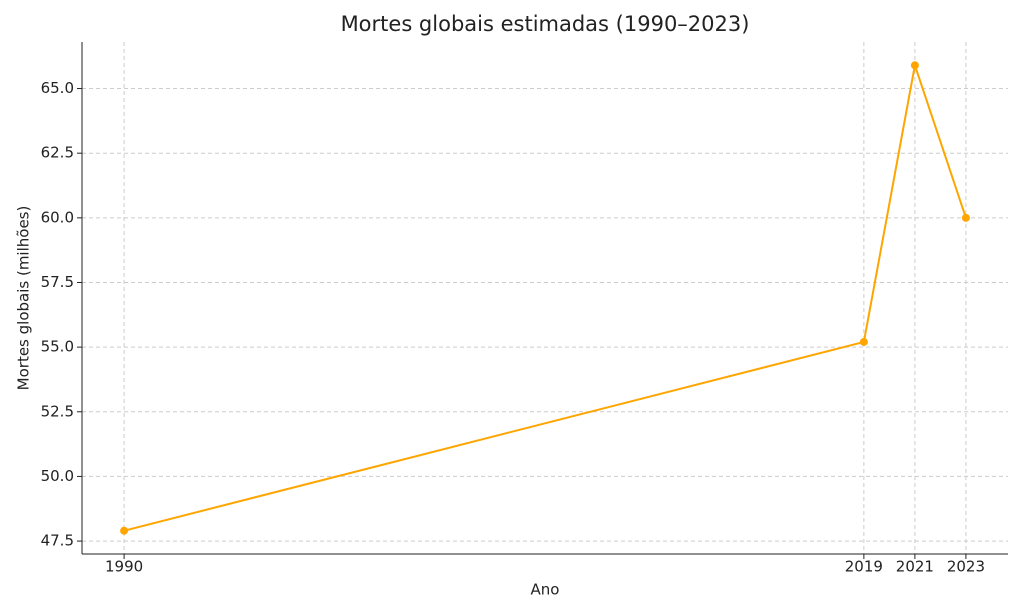 The height and width of the screenshot is (614, 1024). I want to click on y-tick-label: 65.0, so click(57, 88).